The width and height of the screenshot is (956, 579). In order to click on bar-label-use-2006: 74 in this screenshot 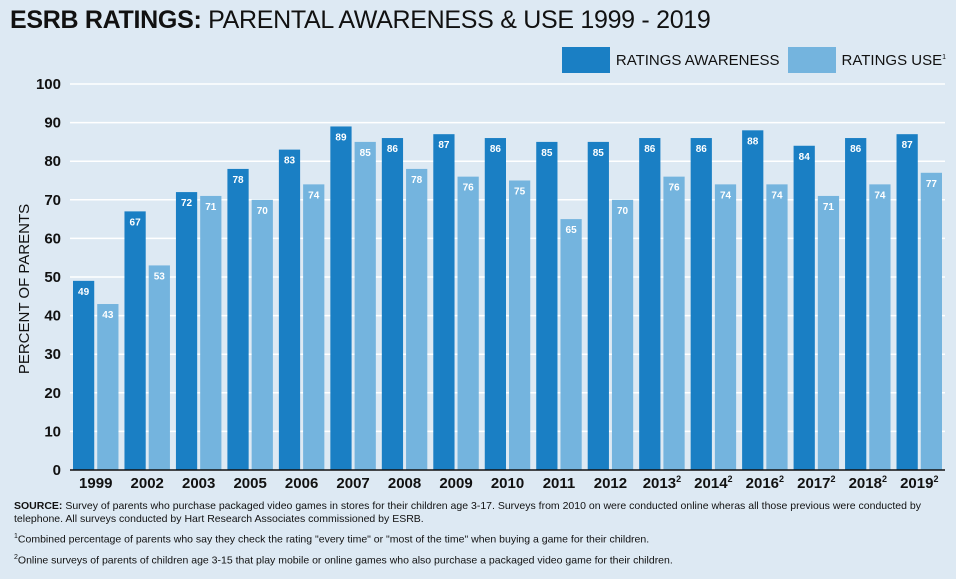, I will do `click(314, 195)`.